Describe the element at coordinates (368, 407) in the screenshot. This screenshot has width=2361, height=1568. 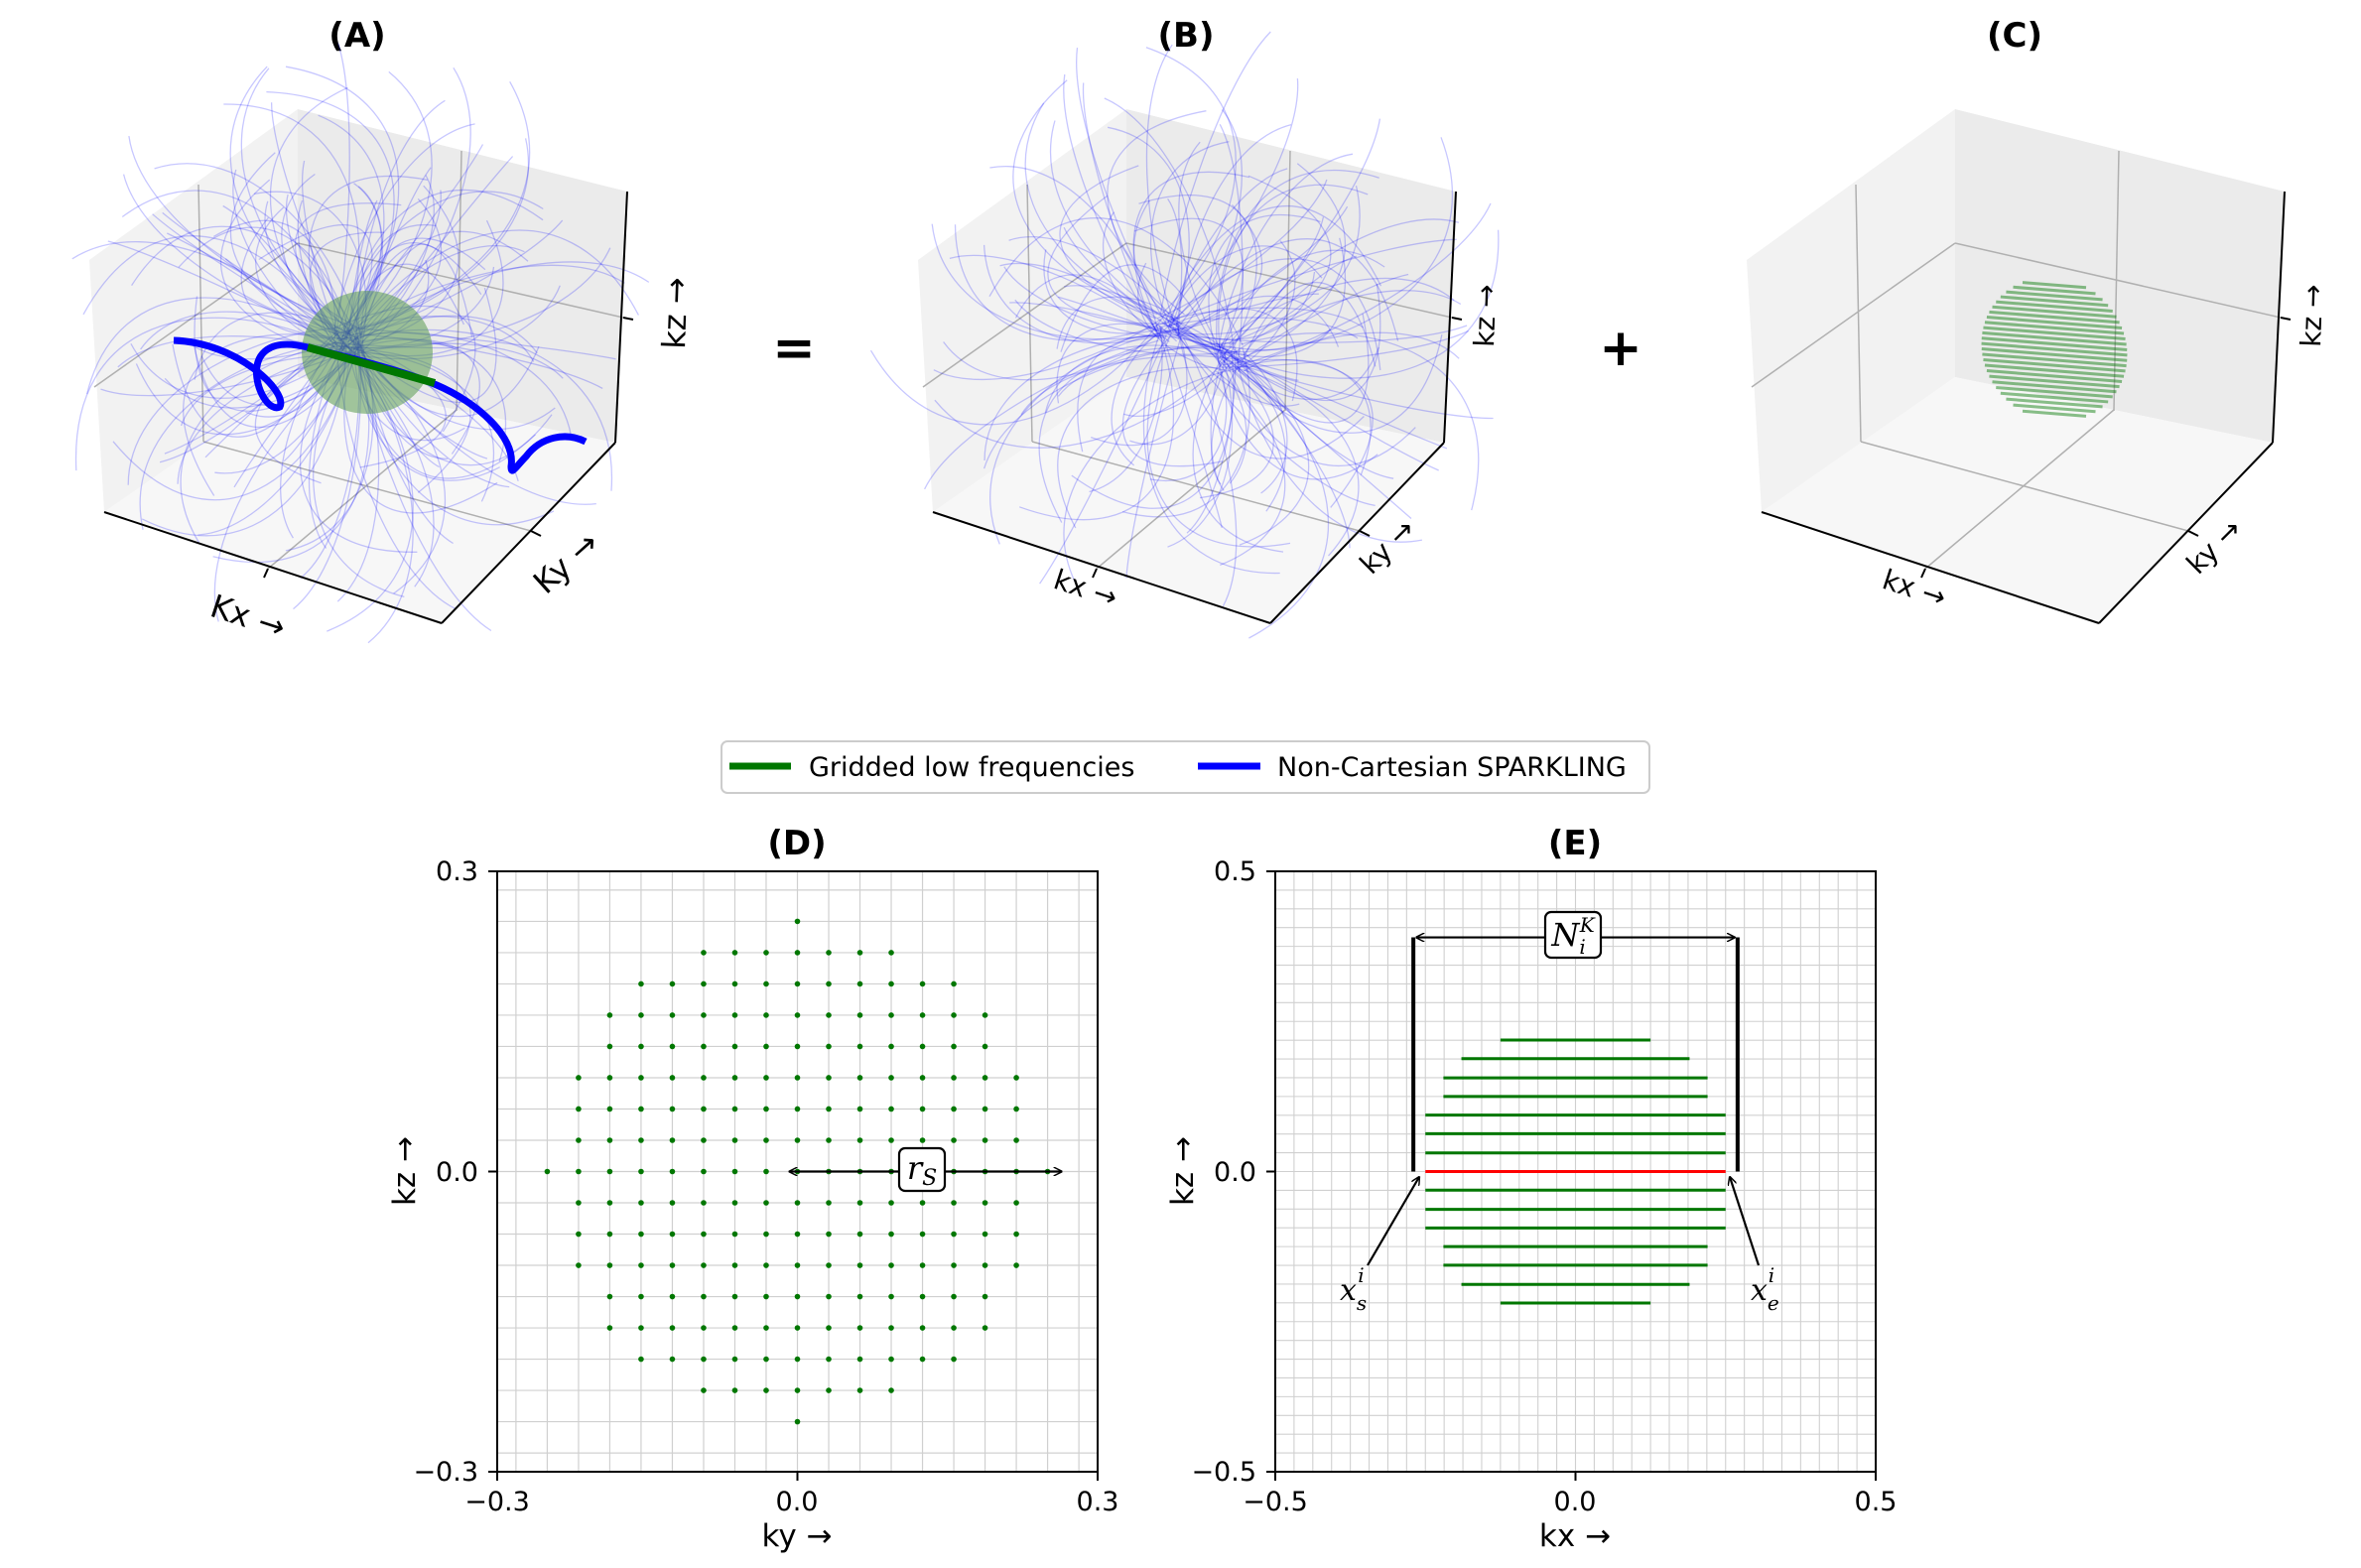
I see `panel-a-axis-lines` at that location.